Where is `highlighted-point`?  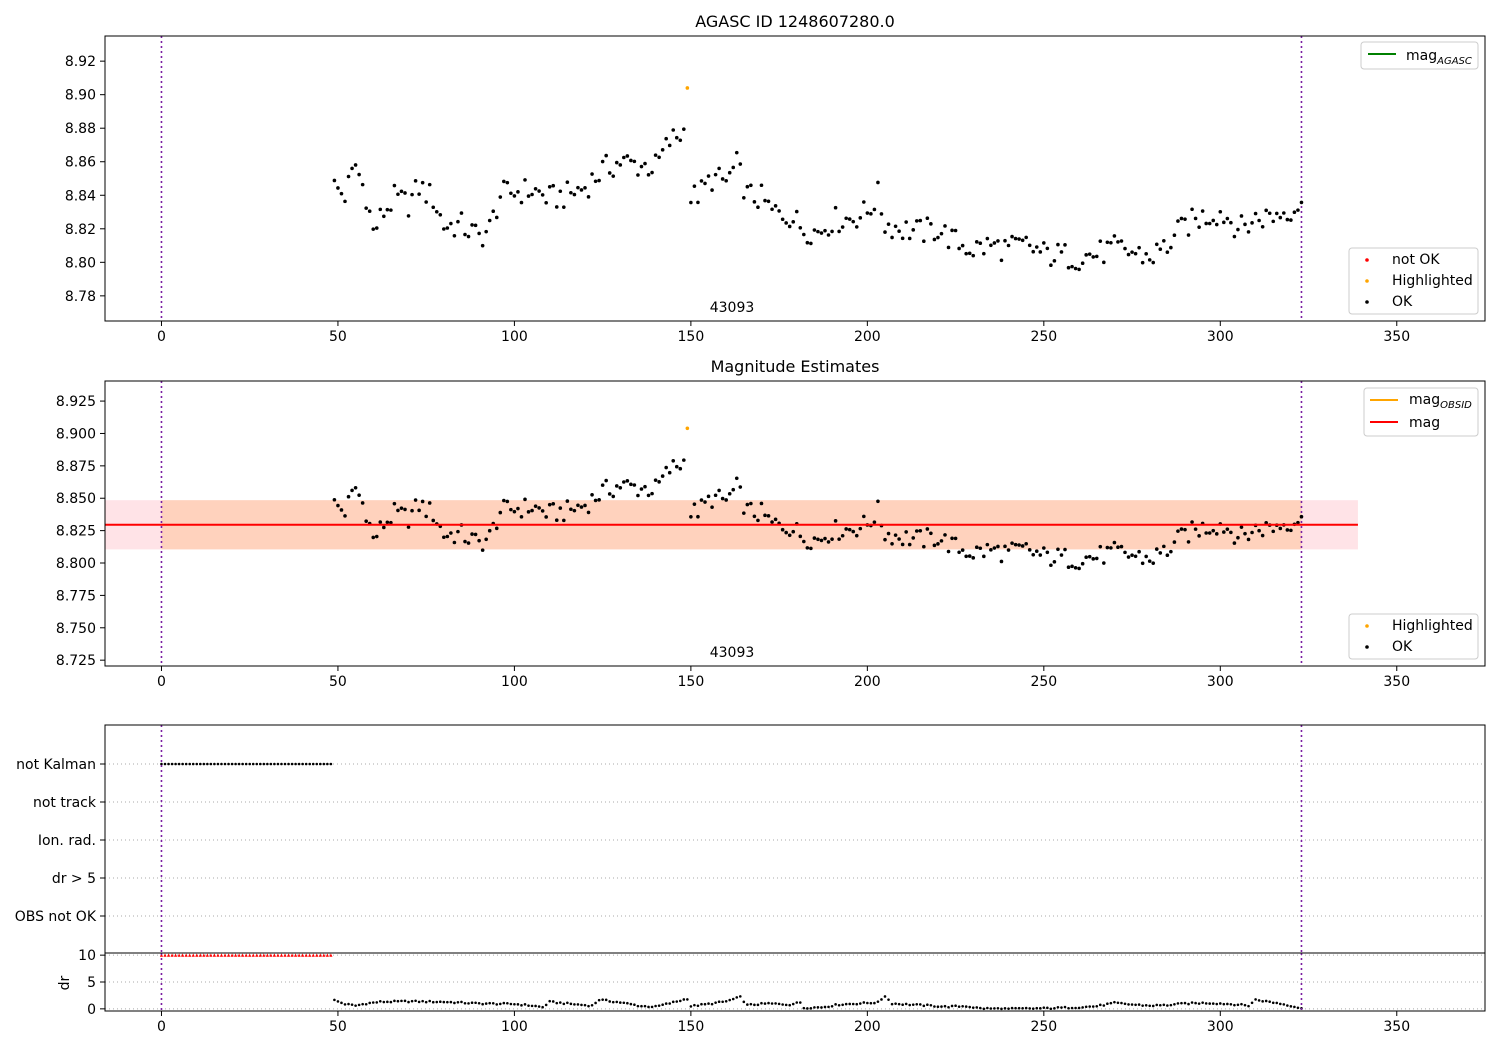 highlighted-point is located at coordinates (687, 88).